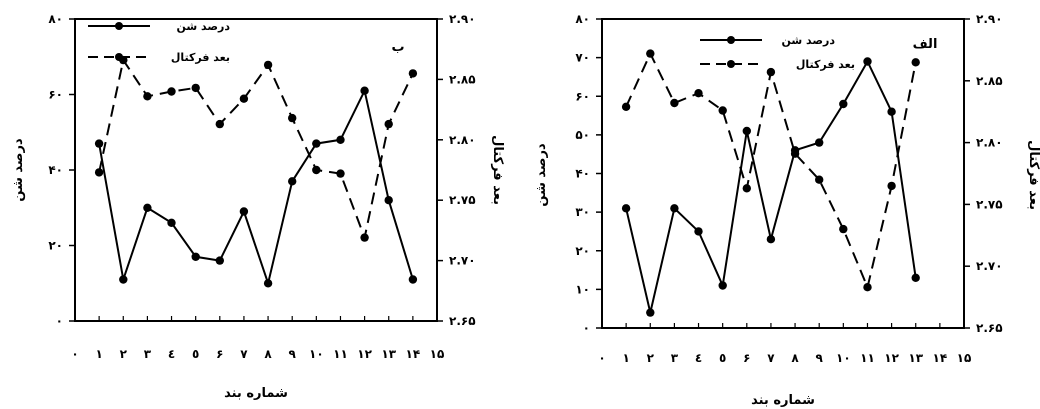 Image resolution: width=1040 pixels, height=409 pixels. I want to click on x-tick-label: ١٢, so click(364, 354).